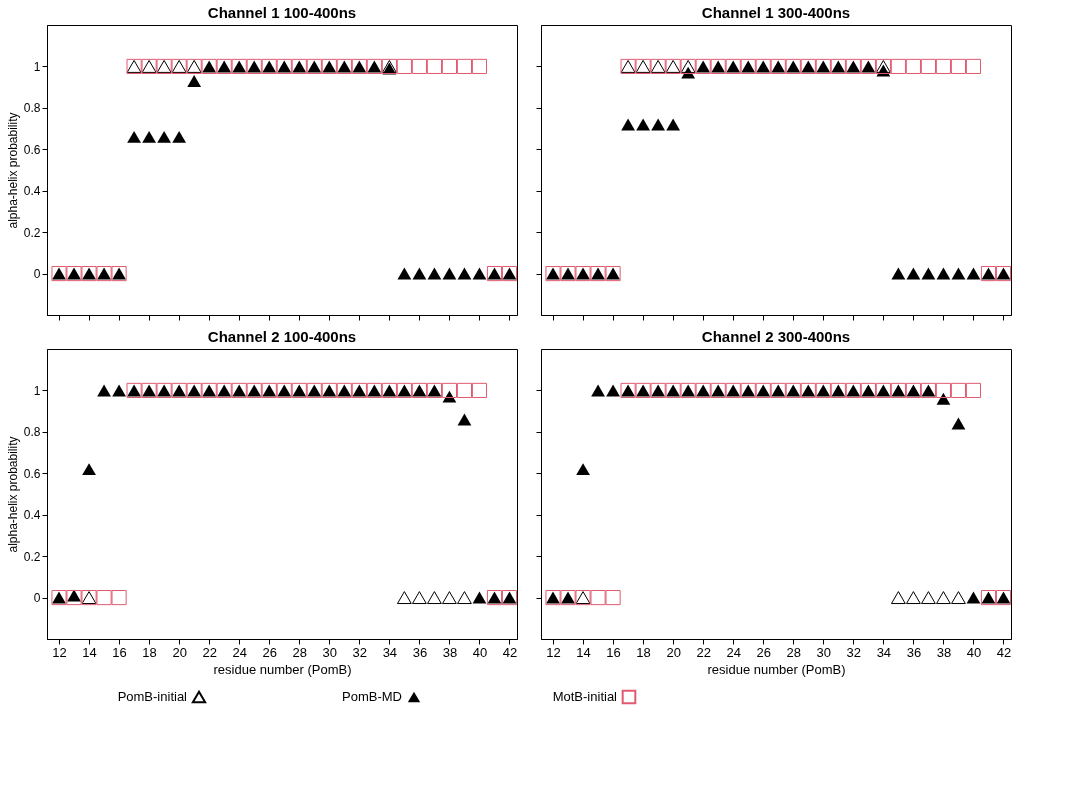 The width and height of the screenshot is (1085, 796). Describe the element at coordinates (282, 12) in the screenshot. I see `chart-title: Channel 1 100-400ns` at that location.